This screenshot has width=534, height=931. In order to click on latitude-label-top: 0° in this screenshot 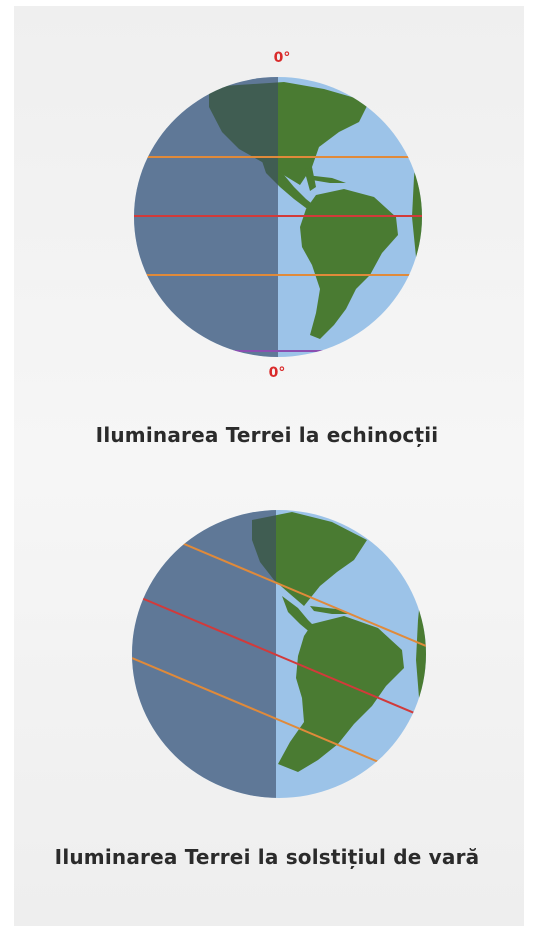, I will do `click(282, 58)`.